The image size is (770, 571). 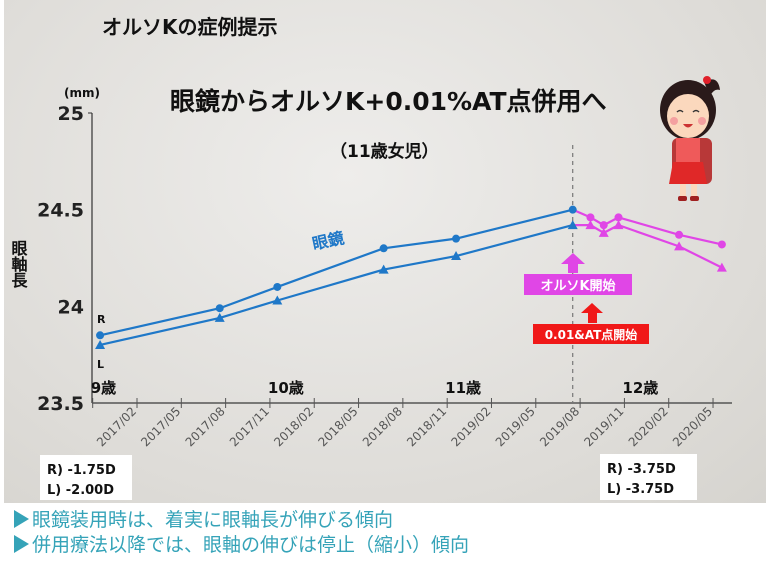 What do you see at coordinates (470, 426) in the screenshot?
I see `x-tick-label: 2019/02` at bounding box center [470, 426].